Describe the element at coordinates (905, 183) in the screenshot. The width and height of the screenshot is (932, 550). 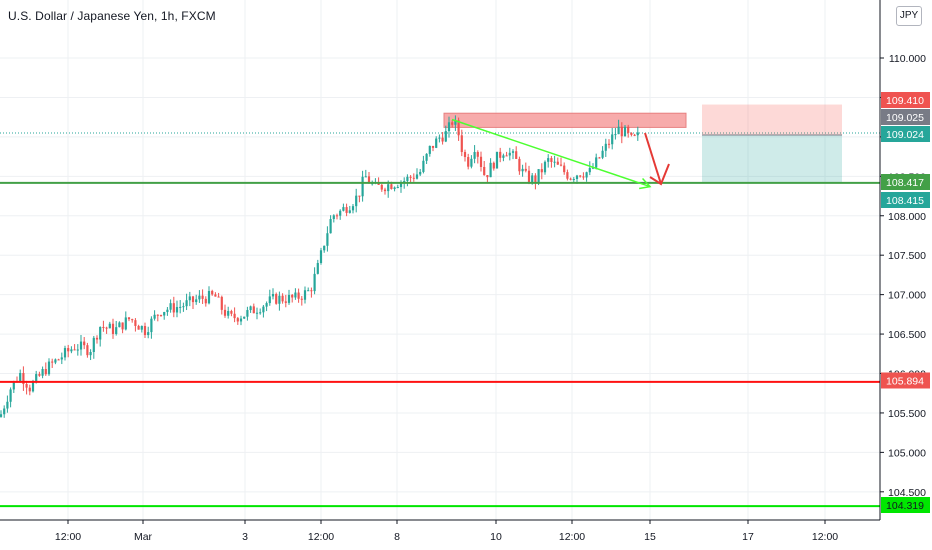
I see `price-label: 108.417` at that location.